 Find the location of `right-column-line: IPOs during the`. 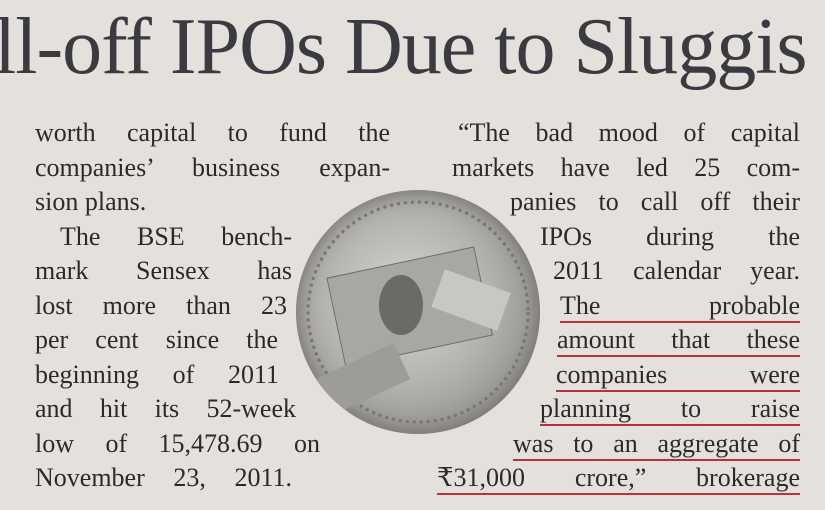

right-column-line: IPOs during the is located at coordinates (670, 236).